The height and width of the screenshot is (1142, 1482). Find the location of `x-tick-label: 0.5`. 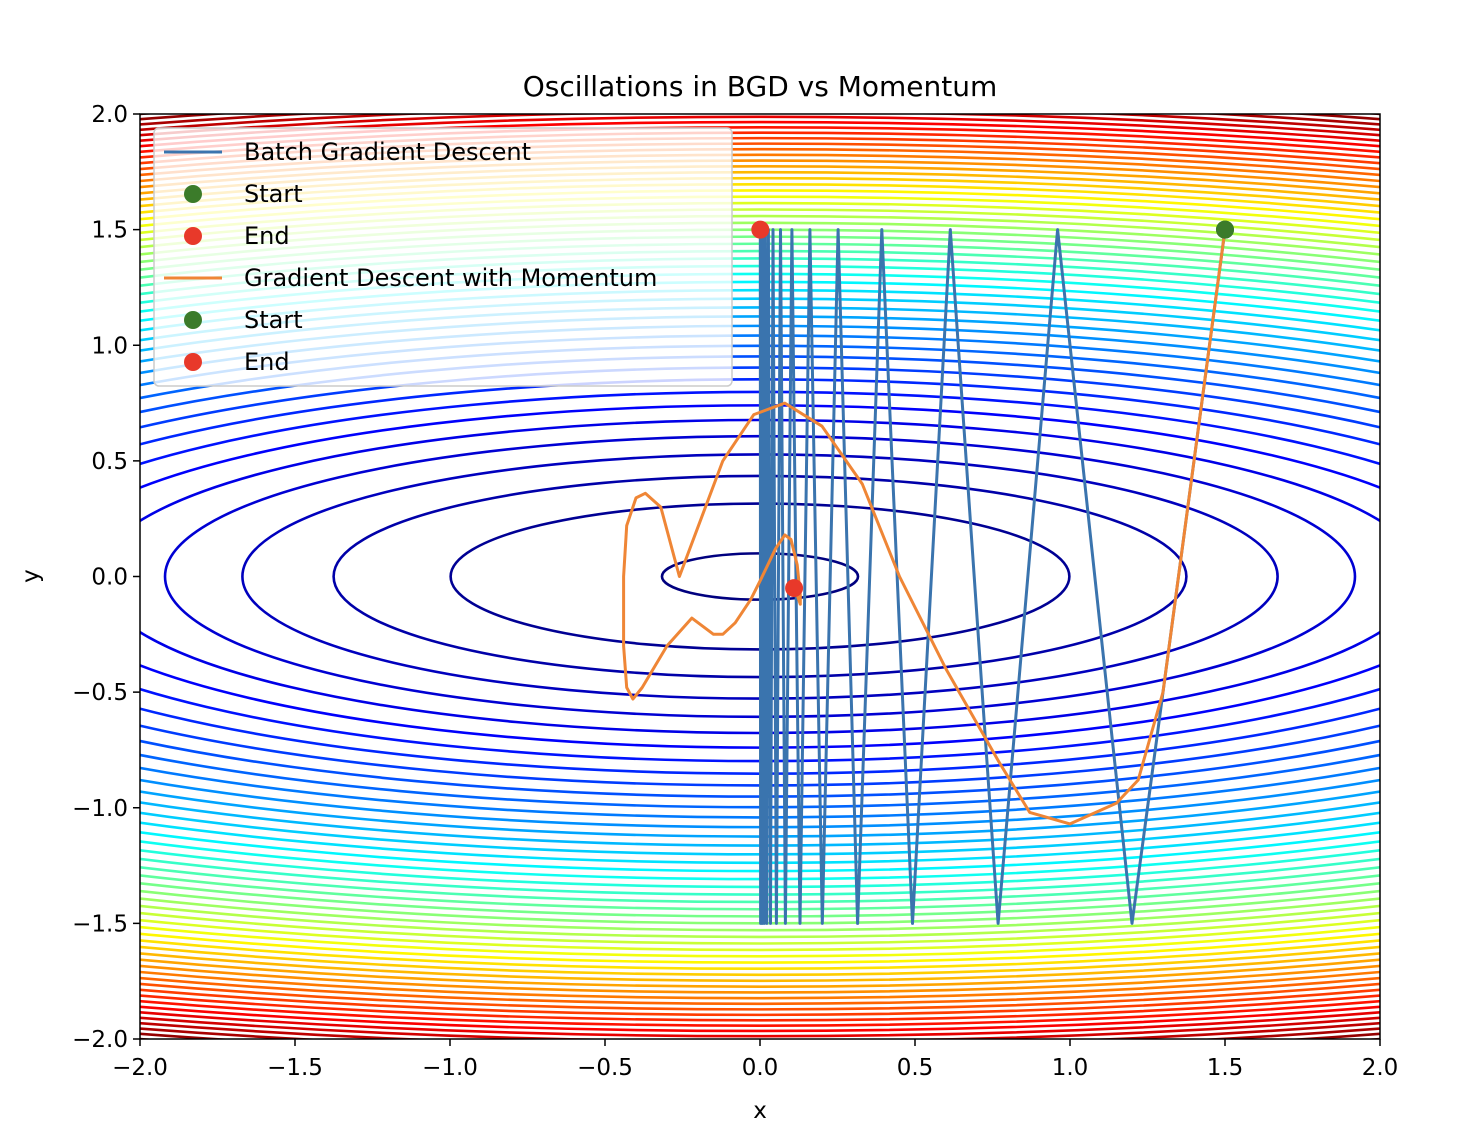

x-tick-label: 0.5 is located at coordinates (915, 1068).